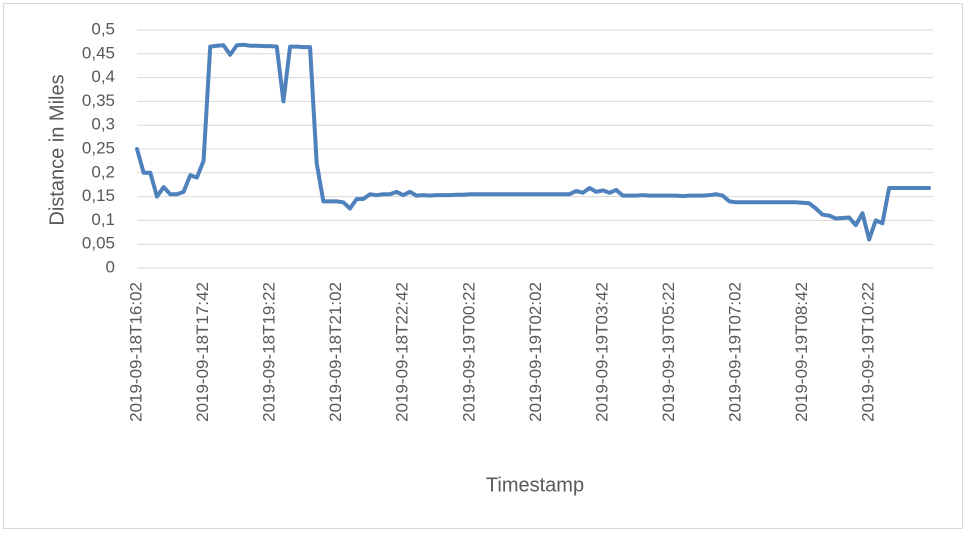  I want to click on x-tick-label: 2019-09-19T00:22, so click(468, 352).